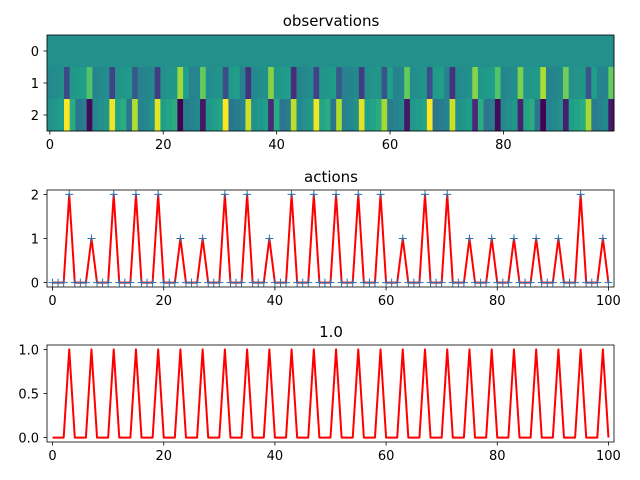  What do you see at coordinates (163, 301) in the screenshot?
I see `x-tick-label: 20` at bounding box center [163, 301].